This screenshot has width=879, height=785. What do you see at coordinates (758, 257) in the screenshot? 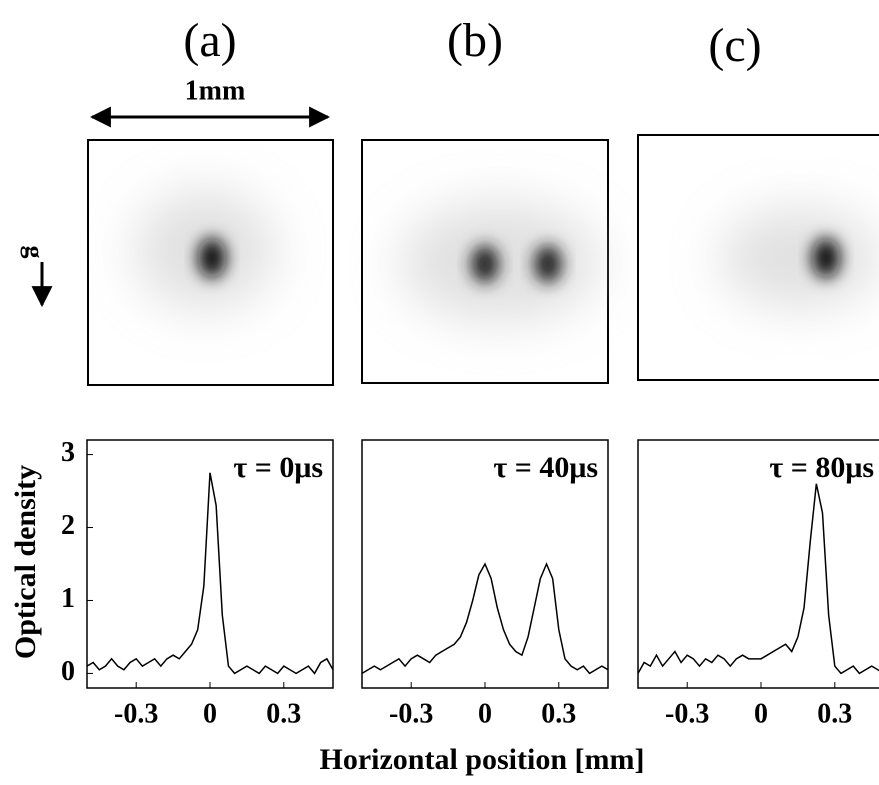
I see `image-c` at bounding box center [758, 257].